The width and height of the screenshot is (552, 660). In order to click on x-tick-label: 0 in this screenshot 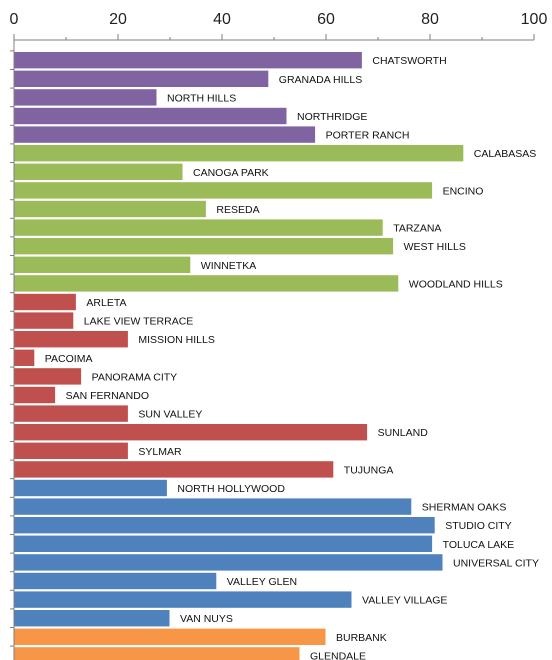, I will do `click(14, 19)`.